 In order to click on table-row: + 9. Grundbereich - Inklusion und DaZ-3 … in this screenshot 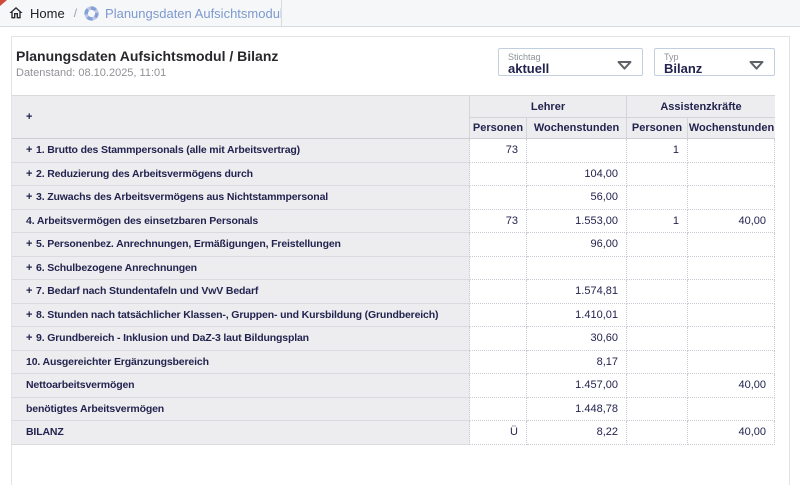, I will do `click(393, 339)`.